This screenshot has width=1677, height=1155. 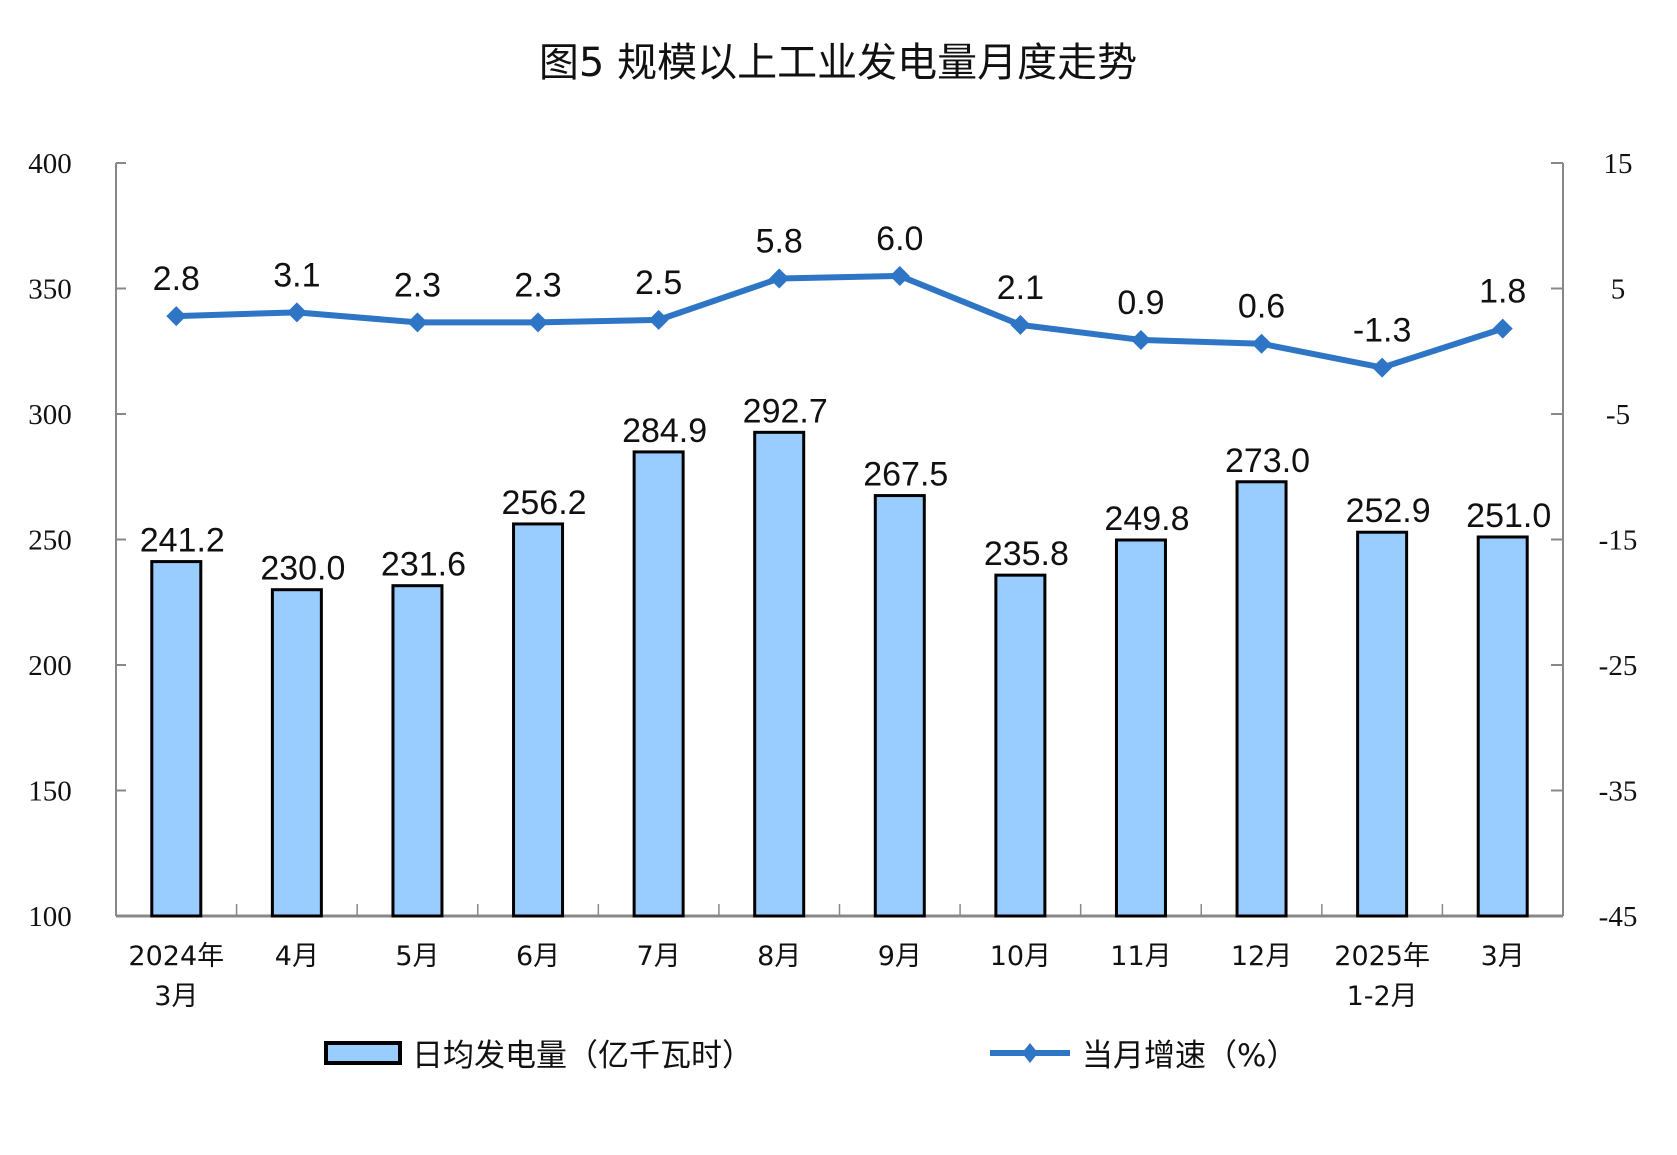 What do you see at coordinates (543, 503) in the screenshot?
I see `bar-data-label: 256.2` at bounding box center [543, 503].